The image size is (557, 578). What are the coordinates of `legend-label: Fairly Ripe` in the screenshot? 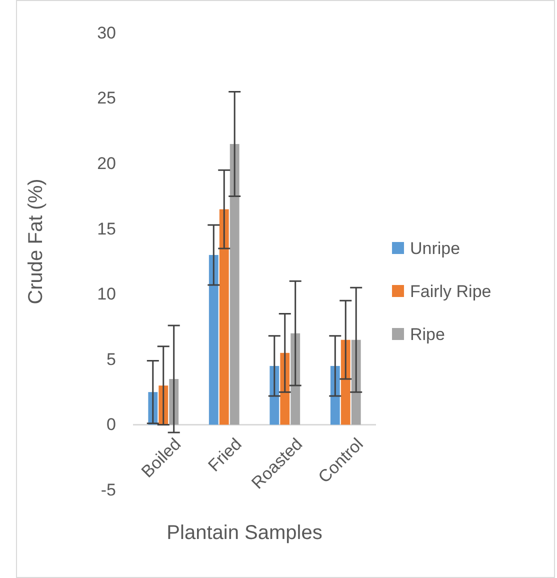 It's located at (451, 291).